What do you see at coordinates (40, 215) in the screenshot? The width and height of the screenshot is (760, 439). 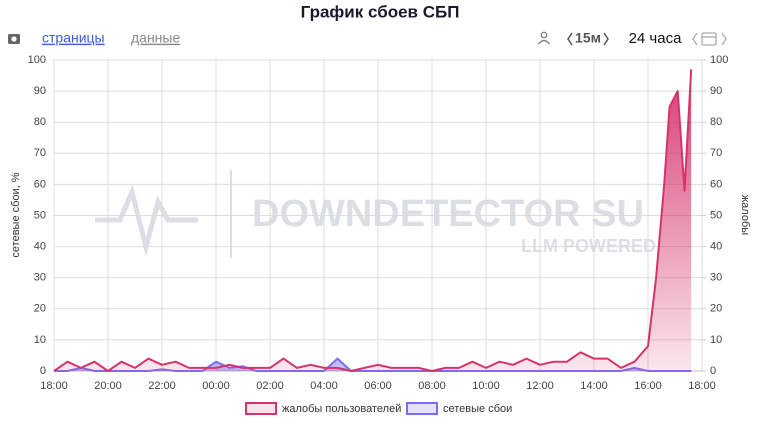 I see `y-tick-label: 50` at bounding box center [40, 215].